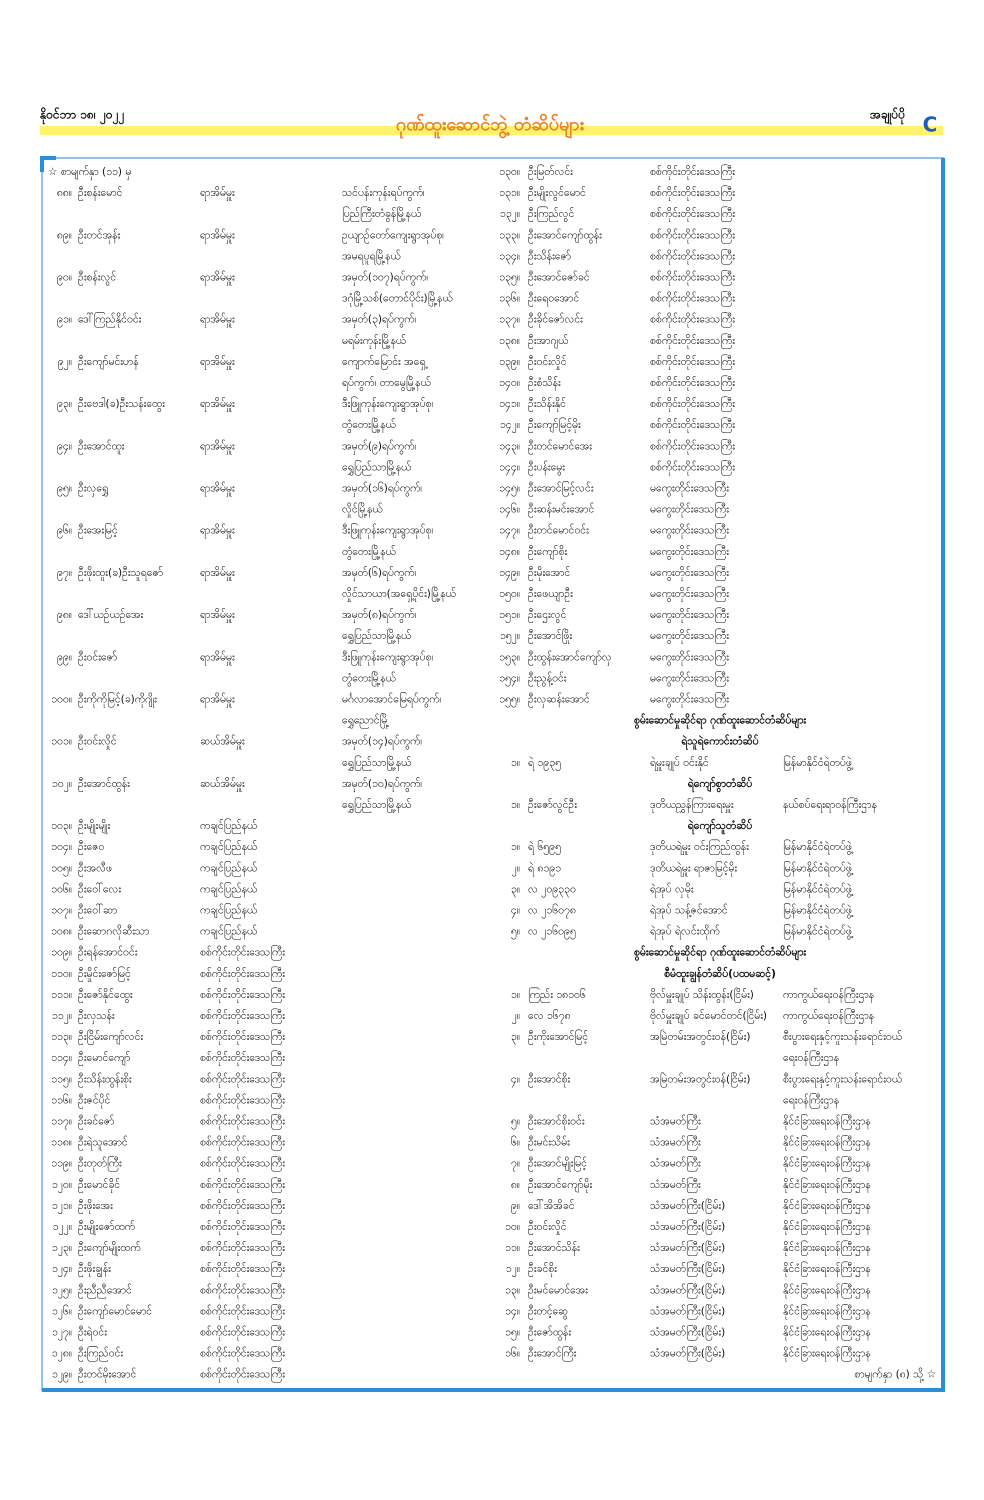  I want to click on entry-name: ဦးတုတ်ကြီး, so click(100, 1164).